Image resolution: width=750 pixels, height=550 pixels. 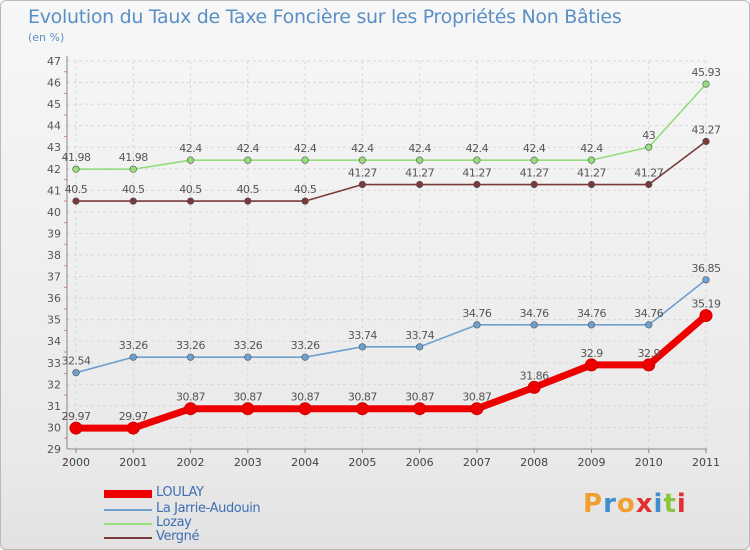 What do you see at coordinates (54, 169) in the screenshot?
I see `y-tick-label: 42` at bounding box center [54, 169].